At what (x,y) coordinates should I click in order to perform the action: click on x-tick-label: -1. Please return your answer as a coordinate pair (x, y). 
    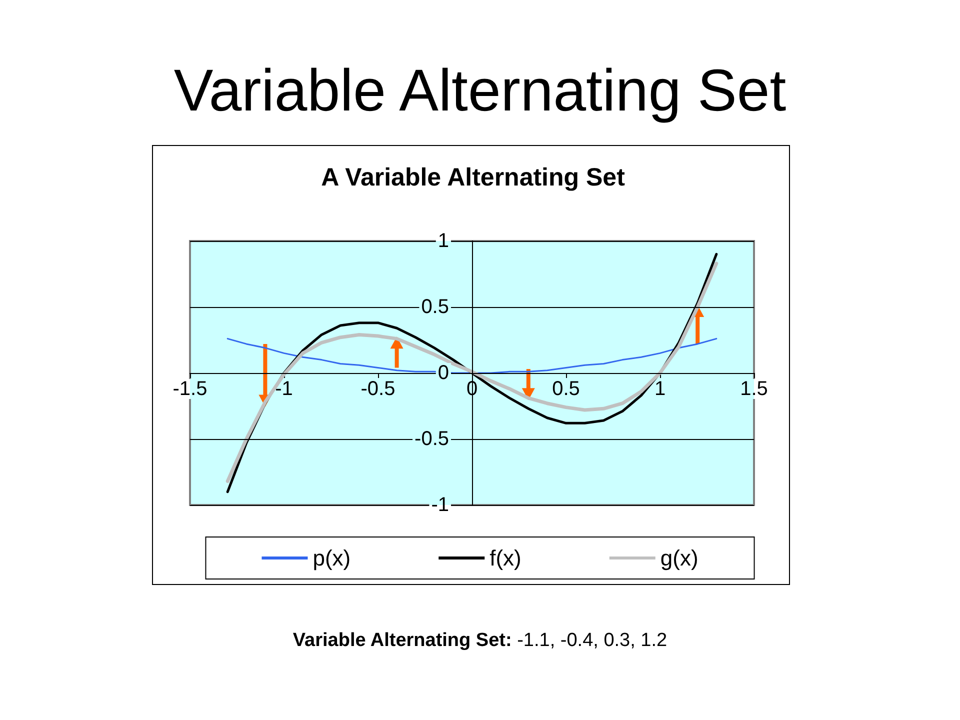
    Looking at the image, I should click on (284, 389).